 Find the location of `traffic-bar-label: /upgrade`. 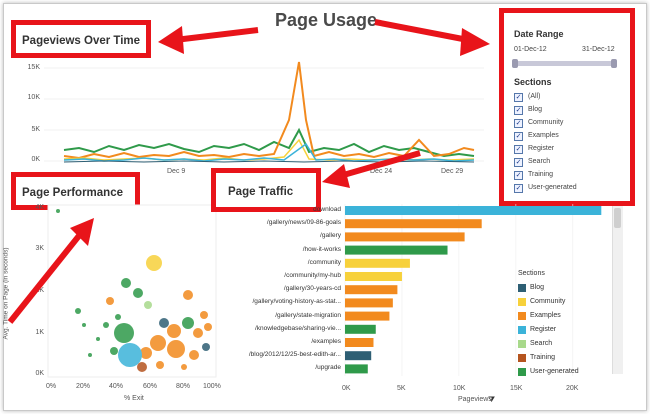

traffic-bar-label: /upgrade is located at coordinates (328, 368).